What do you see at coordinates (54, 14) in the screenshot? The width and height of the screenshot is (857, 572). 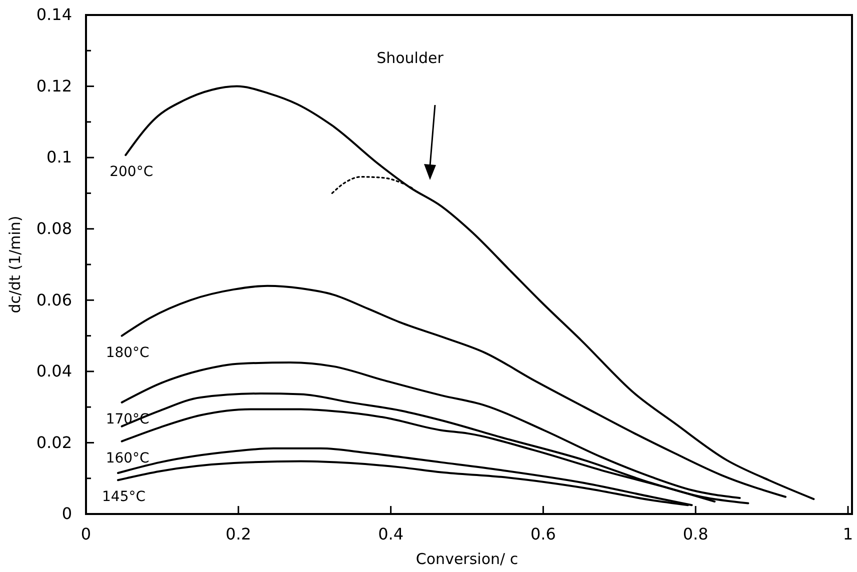 I see `y-tick-label: 0.14` at bounding box center [54, 14].